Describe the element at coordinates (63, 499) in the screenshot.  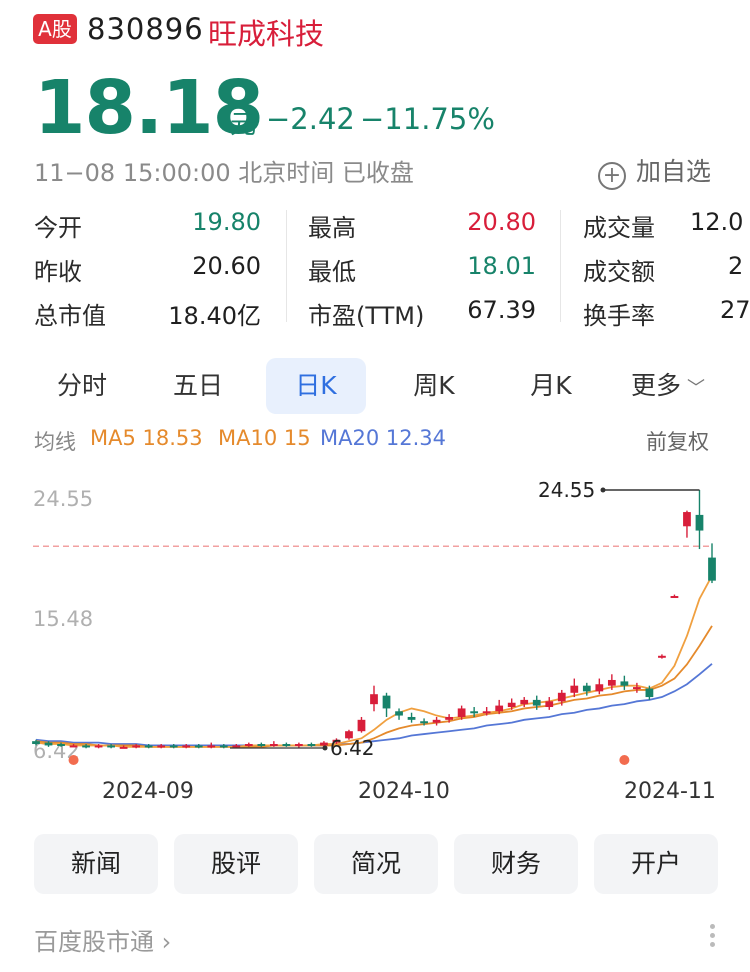
I see `y-tick-label: 24.55` at that location.